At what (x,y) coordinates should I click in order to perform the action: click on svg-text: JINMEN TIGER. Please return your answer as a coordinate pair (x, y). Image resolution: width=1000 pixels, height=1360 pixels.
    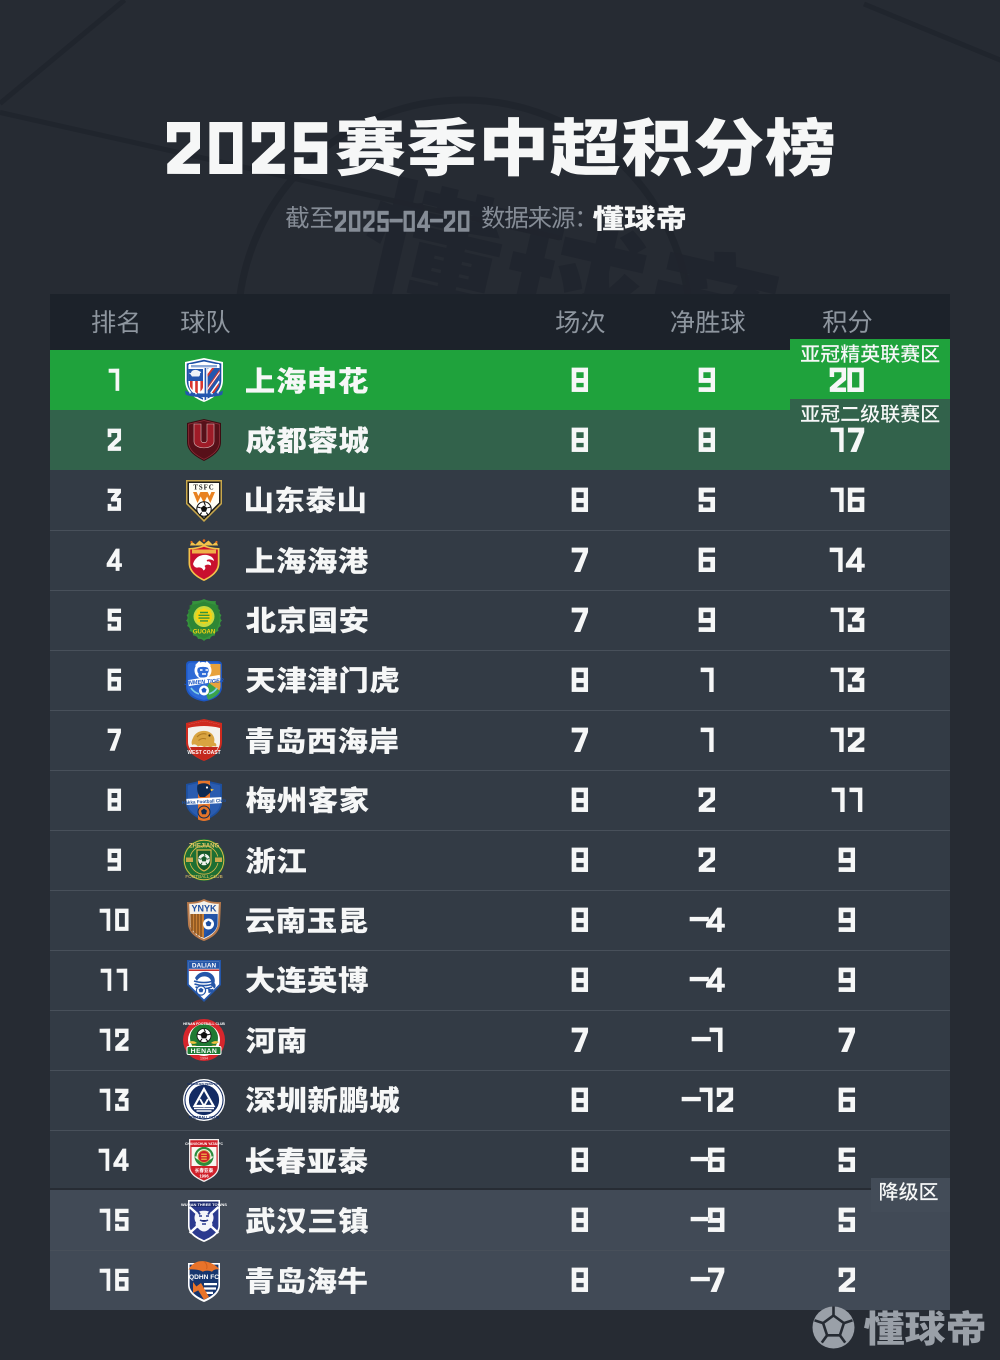
    Looking at the image, I should click on (204, 682).